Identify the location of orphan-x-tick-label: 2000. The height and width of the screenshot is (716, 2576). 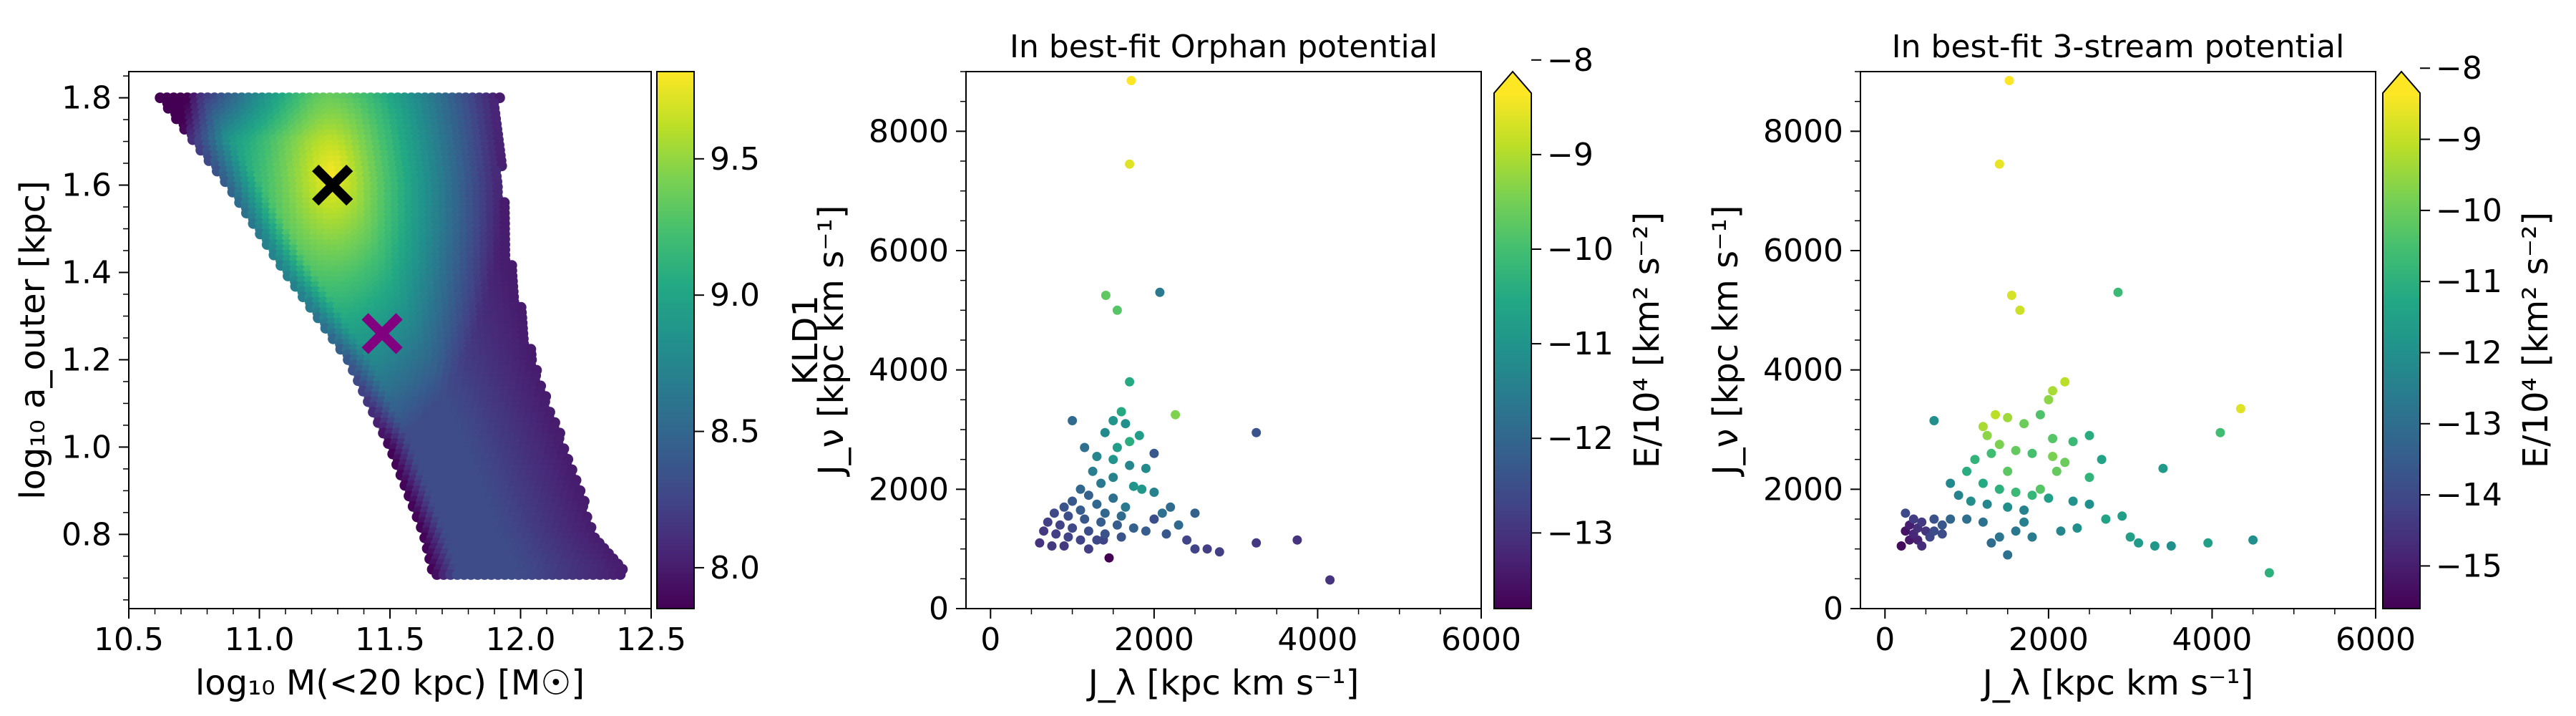
(1154, 639).